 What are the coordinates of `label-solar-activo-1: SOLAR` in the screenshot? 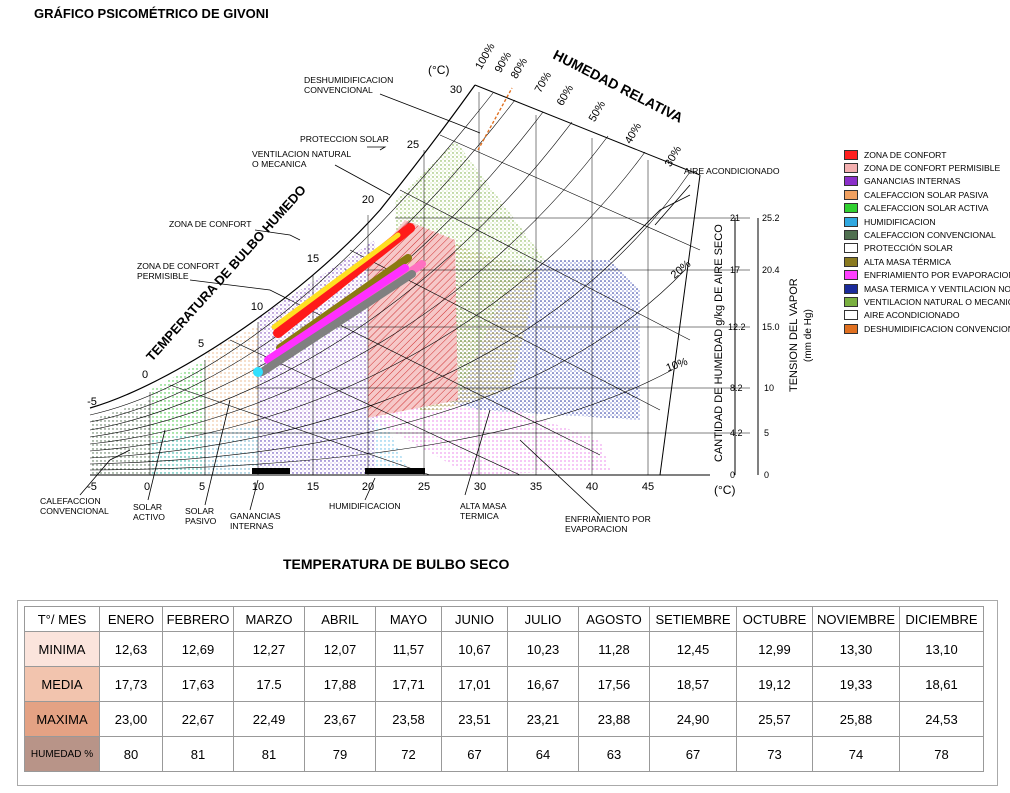 It's located at (147, 507).